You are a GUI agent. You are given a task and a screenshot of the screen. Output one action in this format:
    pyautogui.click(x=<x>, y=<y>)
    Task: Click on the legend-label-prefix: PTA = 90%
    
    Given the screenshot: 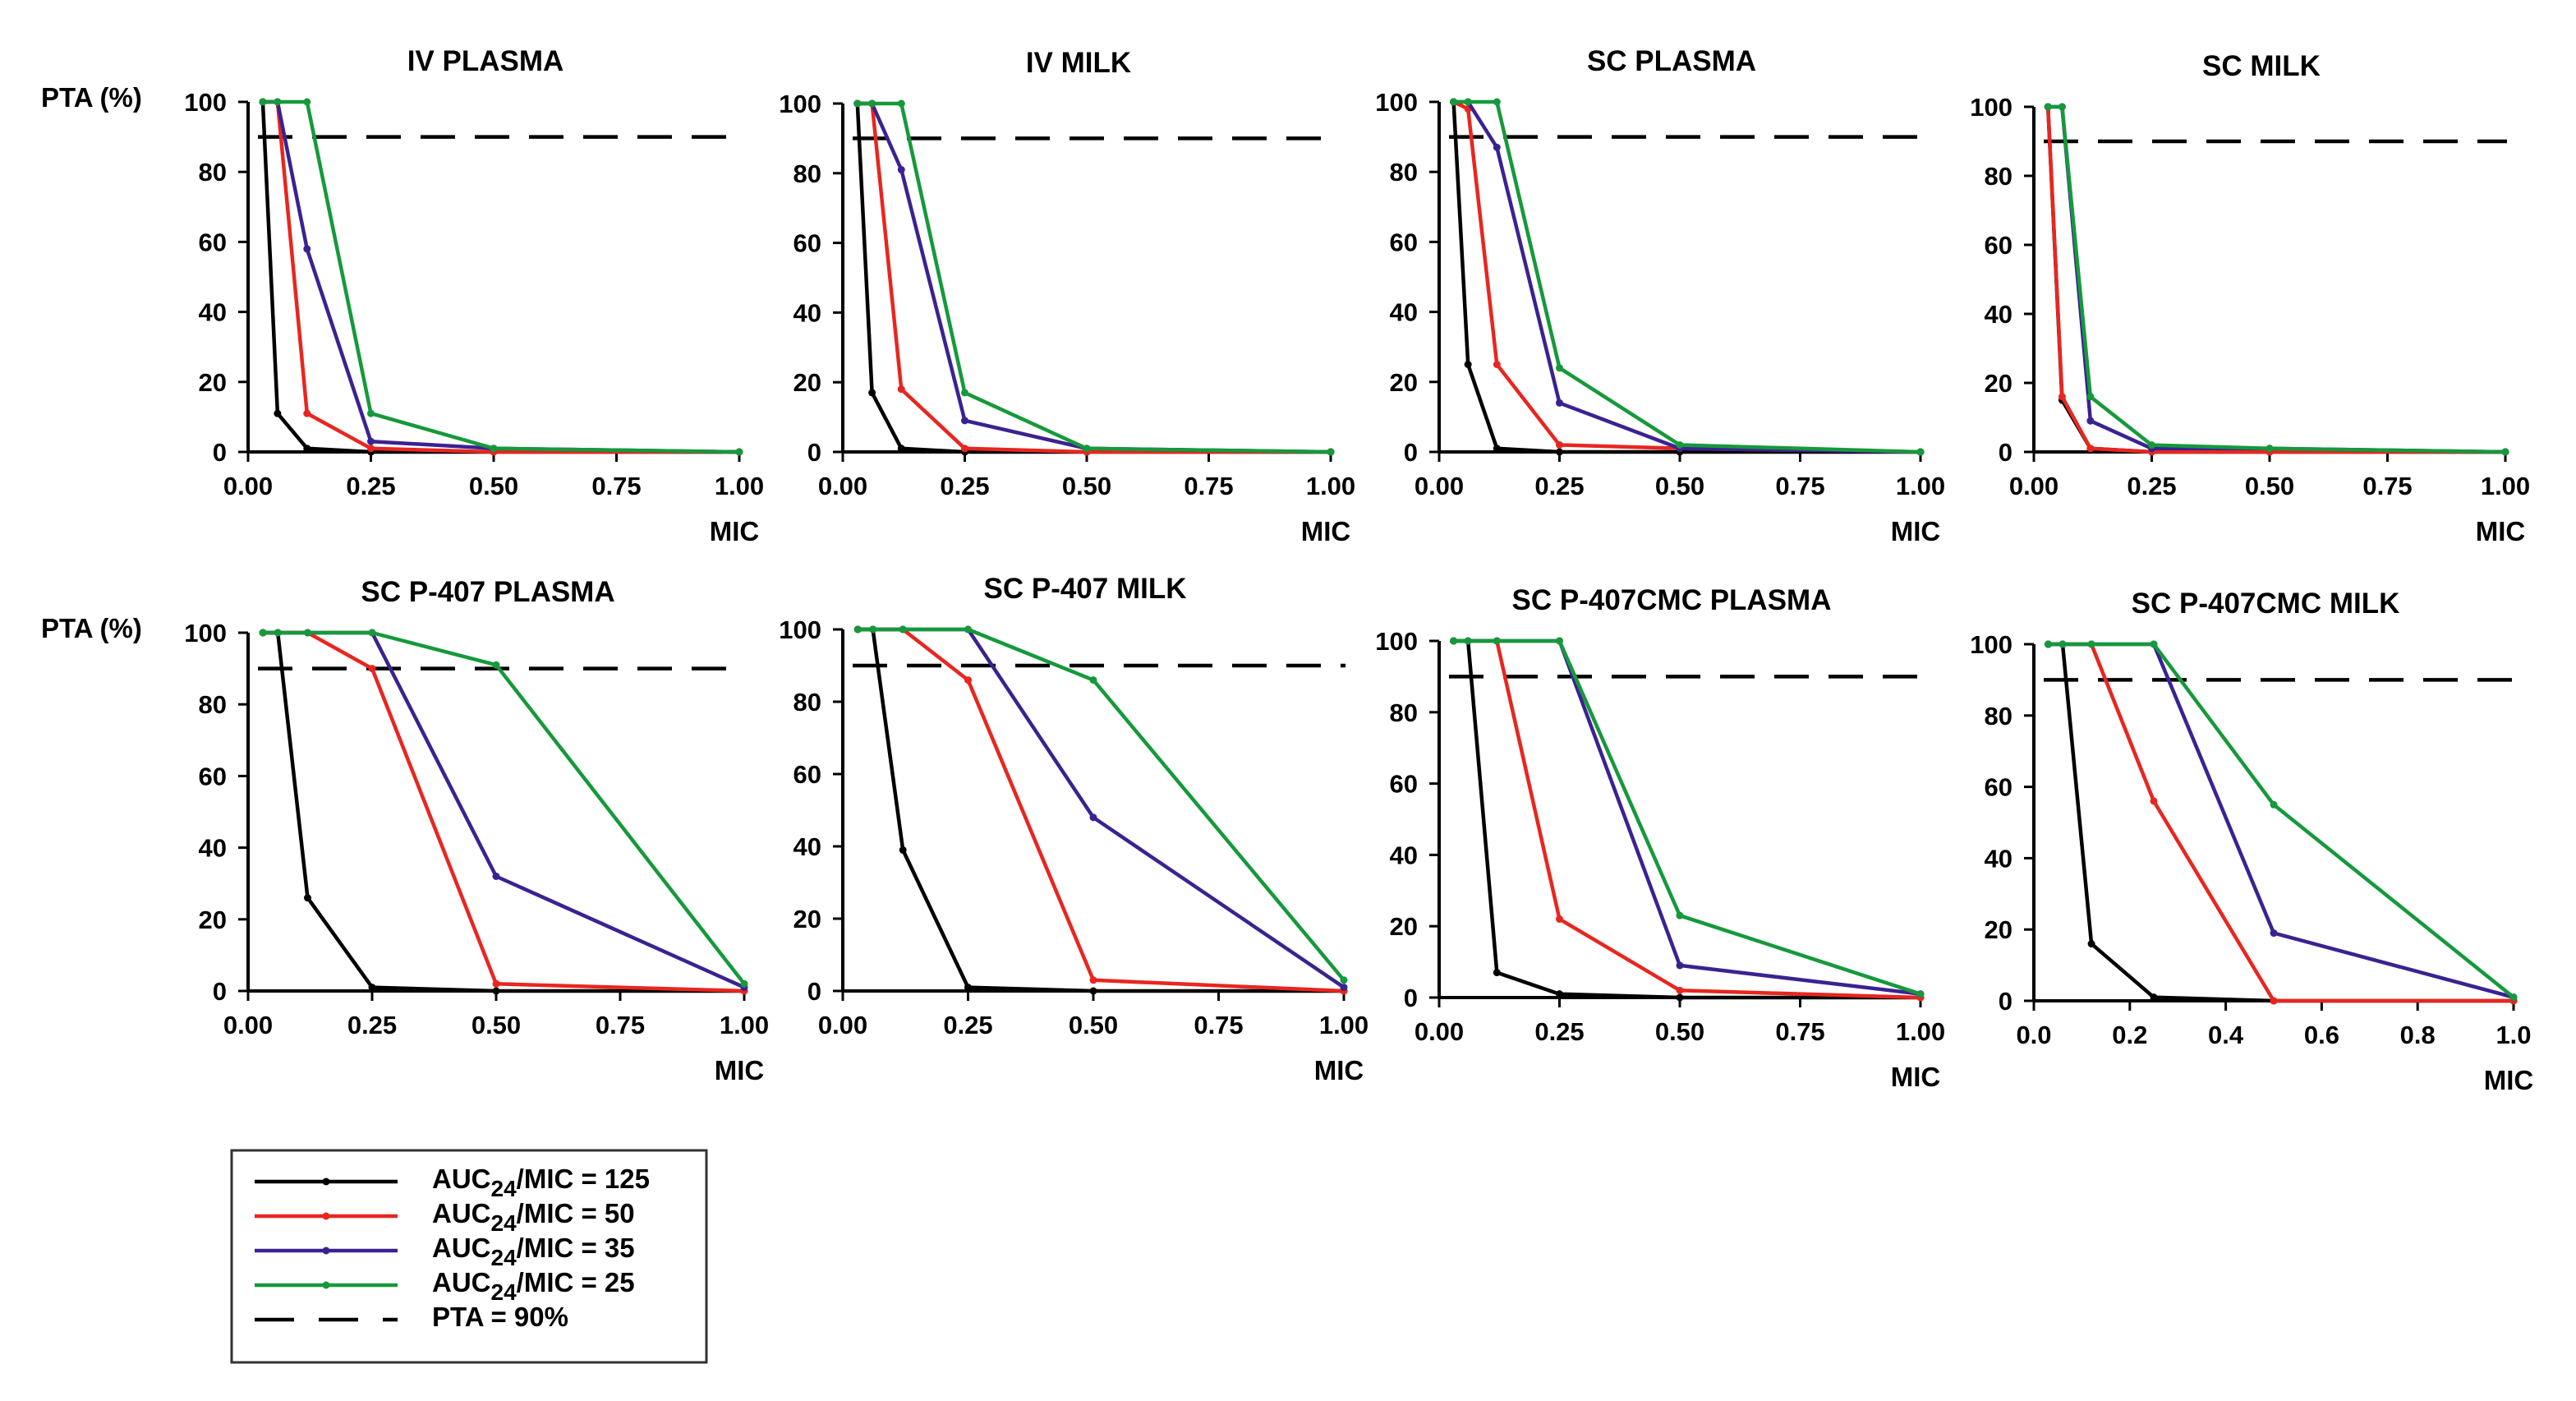 What is the action you would take?
    pyautogui.click(x=500, y=1317)
    